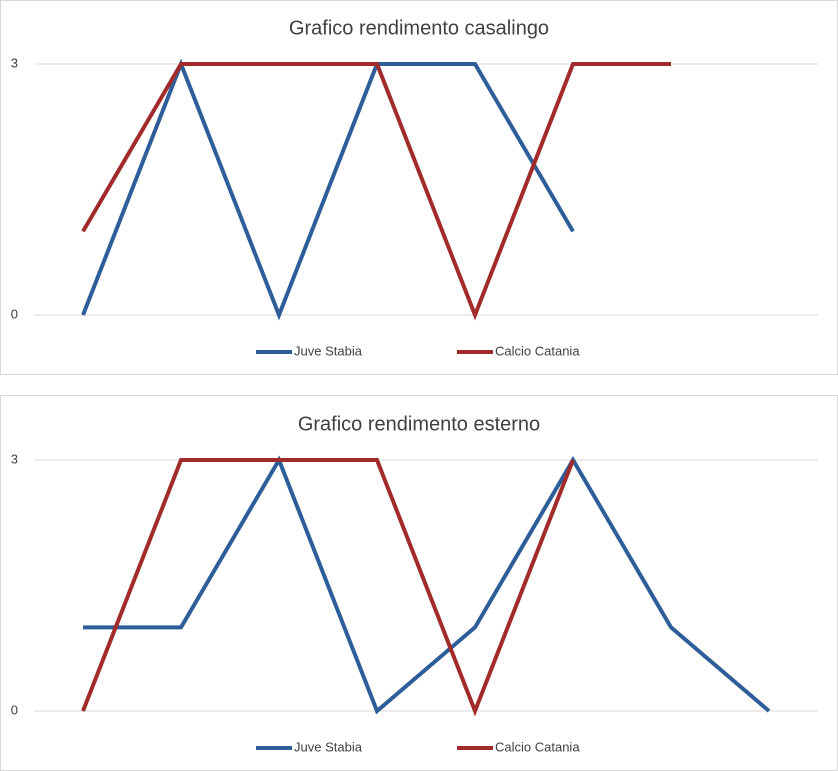  Describe the element at coordinates (419, 28) in the screenshot. I see `chart-title: Grafico rendimento casalingo` at that location.